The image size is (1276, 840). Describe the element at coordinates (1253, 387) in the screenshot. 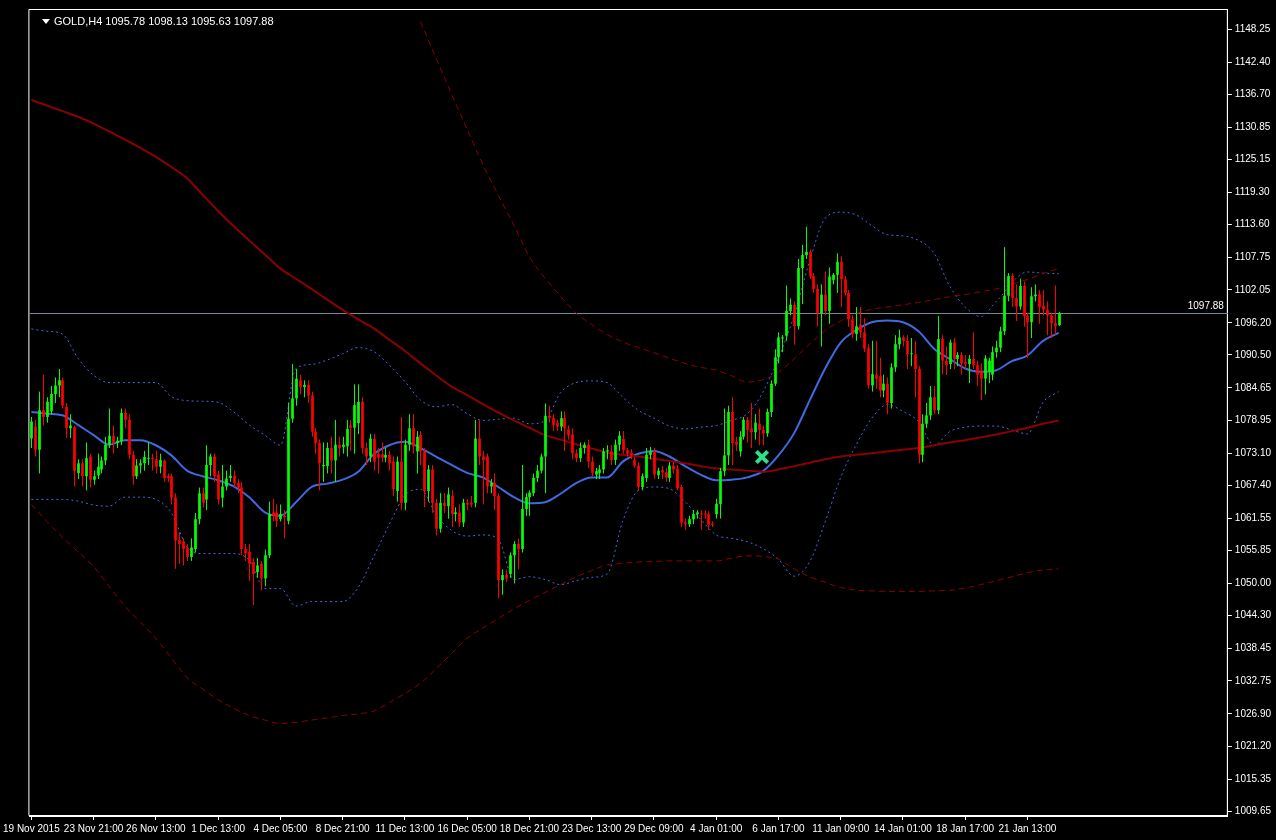

I see `y-tick-label: 1084.65` at that location.